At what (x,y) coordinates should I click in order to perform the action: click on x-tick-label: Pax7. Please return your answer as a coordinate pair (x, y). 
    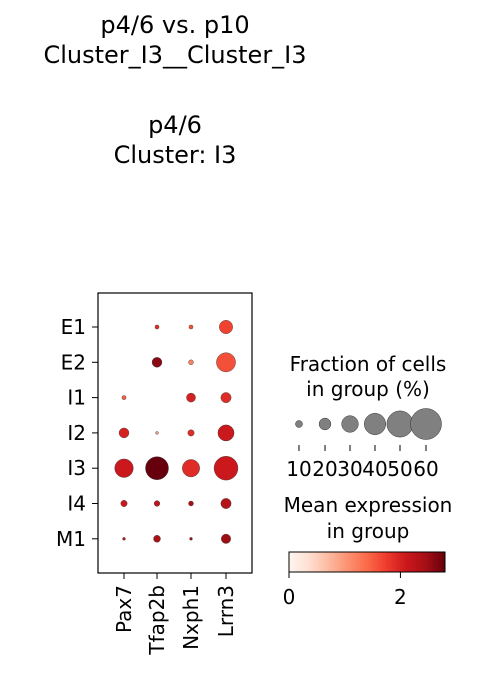
    Looking at the image, I should click on (124, 609).